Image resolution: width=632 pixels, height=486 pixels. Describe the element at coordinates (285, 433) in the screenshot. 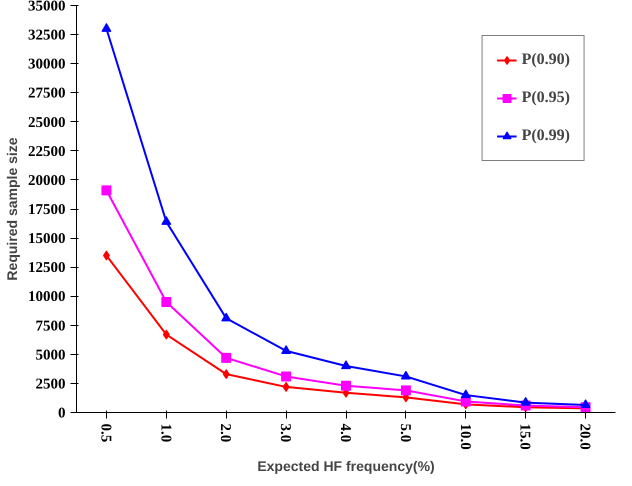

I see `x-tick-label: 3.0` at that location.